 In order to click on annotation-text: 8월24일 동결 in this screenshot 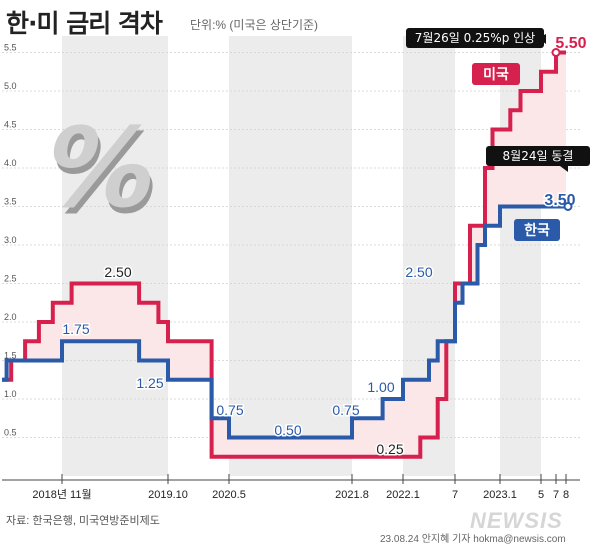, I will do `click(538, 156)`.